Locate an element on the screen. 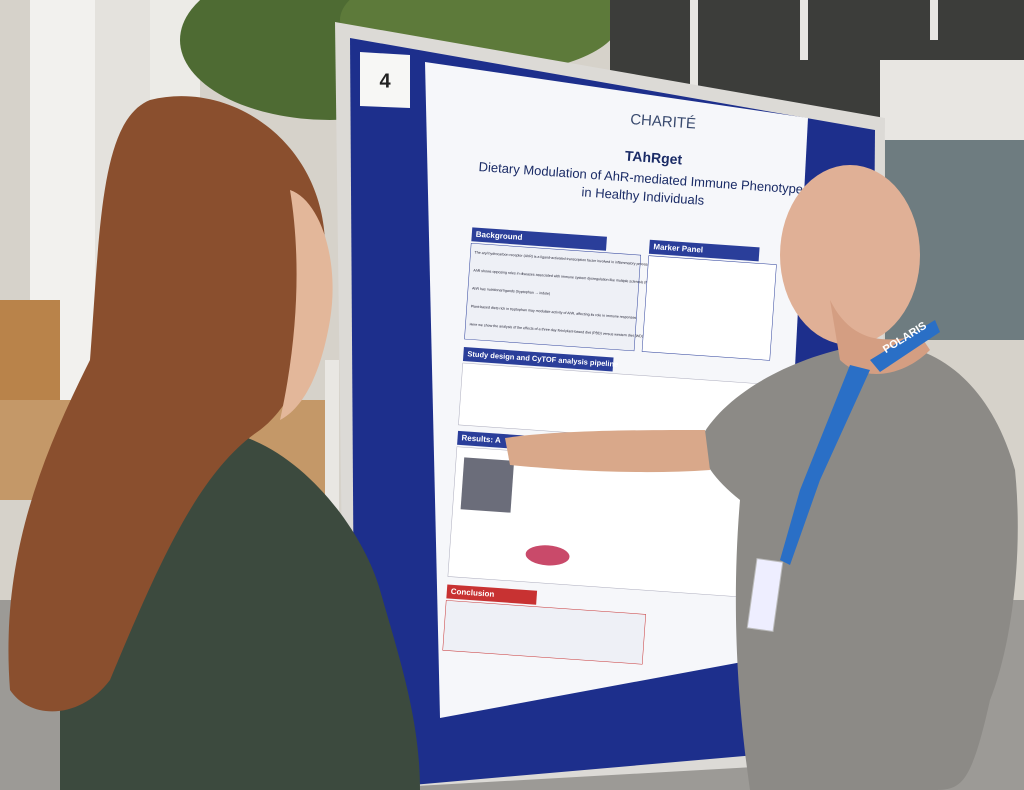  section-header: Results: A is located at coordinates (481, 439).